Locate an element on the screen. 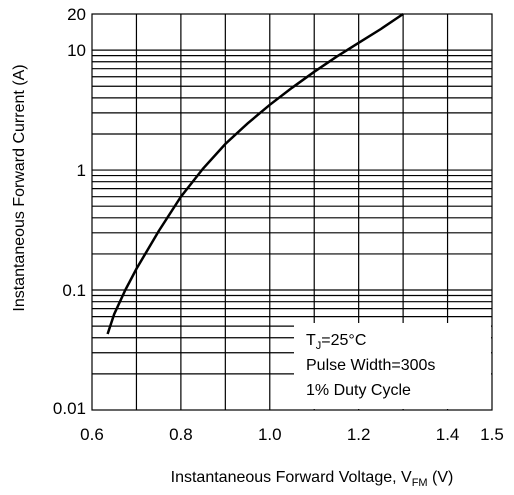 The width and height of the screenshot is (514, 495). y-tick-label: 0.1 is located at coordinates (74, 290).